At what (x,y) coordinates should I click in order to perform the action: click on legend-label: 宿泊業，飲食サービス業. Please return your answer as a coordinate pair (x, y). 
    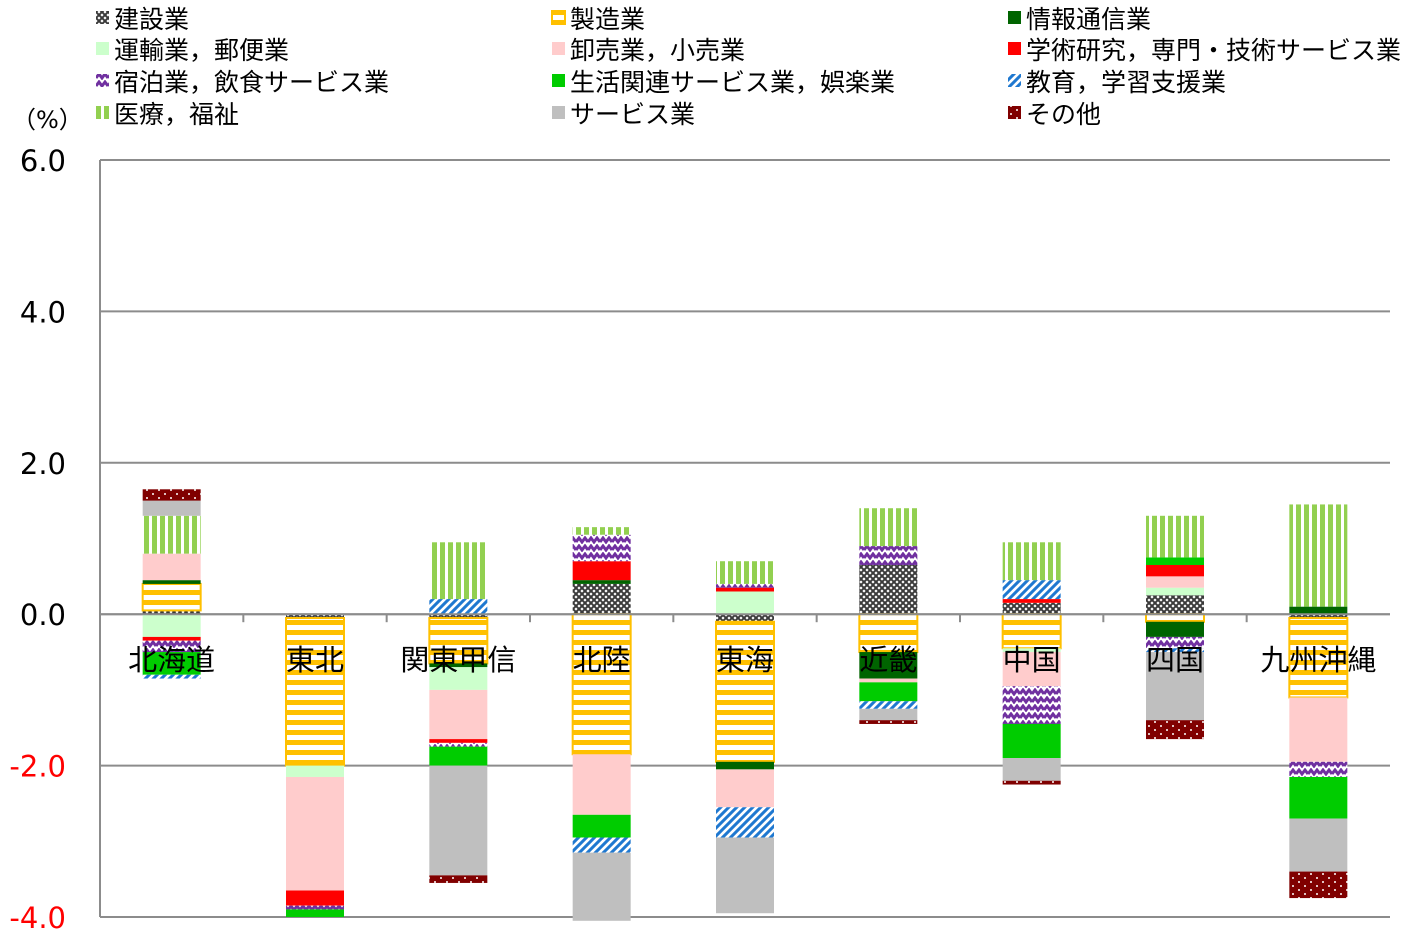
    Looking at the image, I should click on (251, 82).